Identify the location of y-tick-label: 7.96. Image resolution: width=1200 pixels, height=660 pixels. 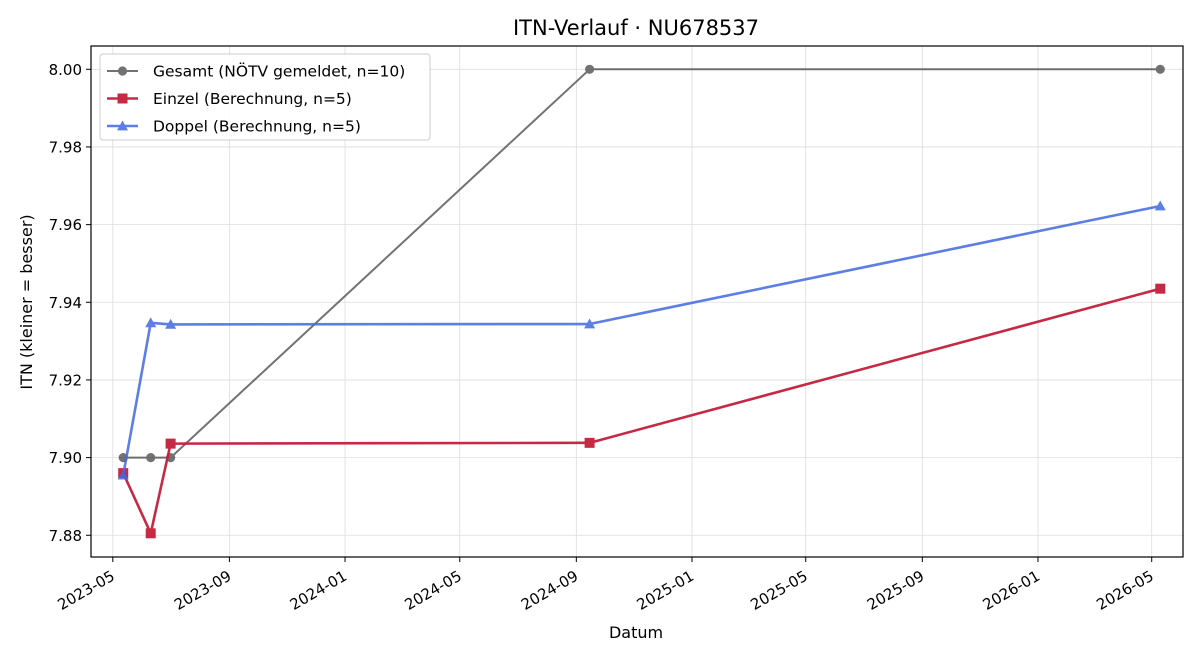
(65, 225).